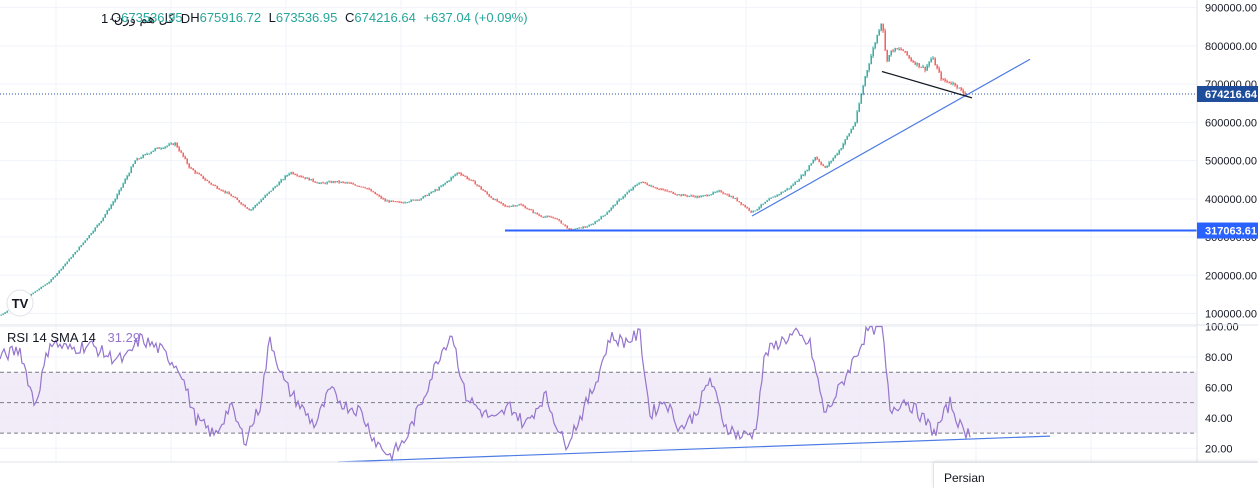  Describe the element at coordinates (694, 449) in the screenshot. I see `rsi-trendline` at that location.